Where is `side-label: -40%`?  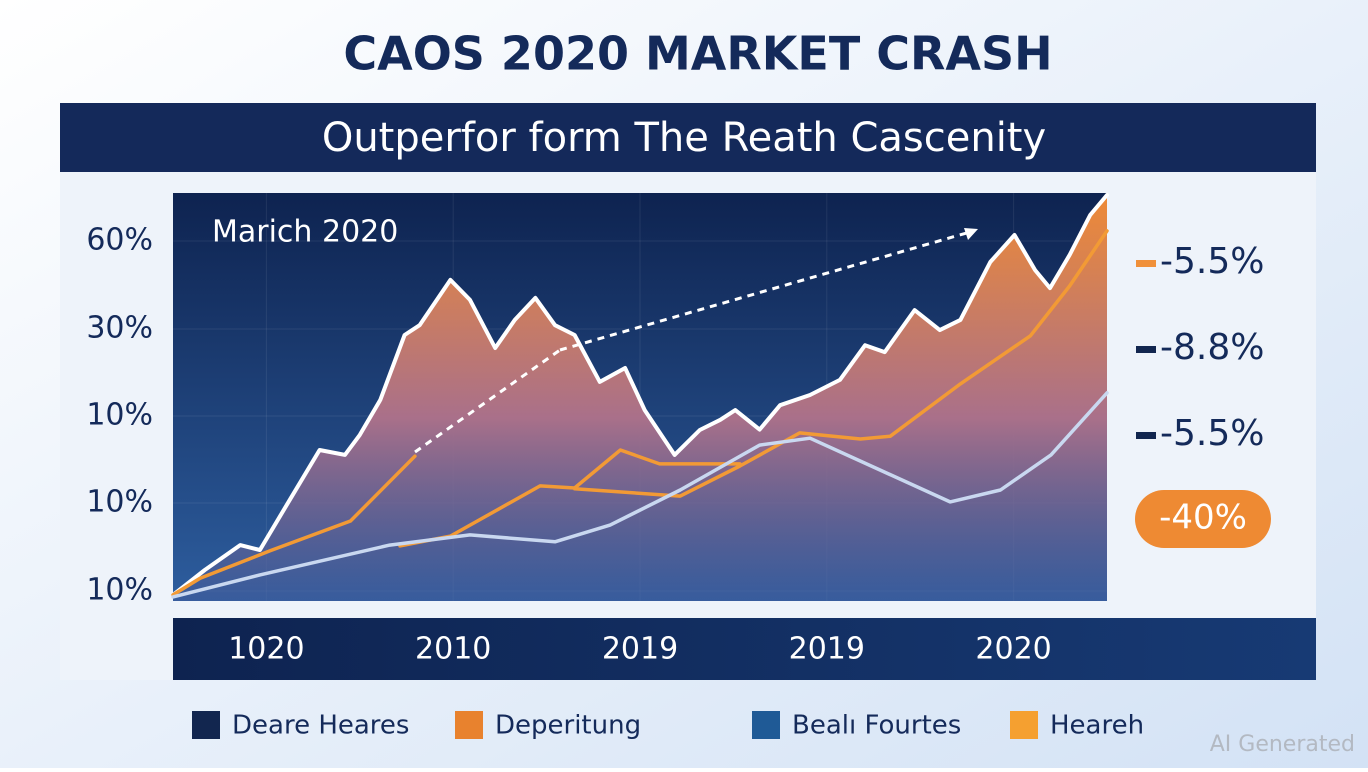 side-label: -40% is located at coordinates (1203, 518).